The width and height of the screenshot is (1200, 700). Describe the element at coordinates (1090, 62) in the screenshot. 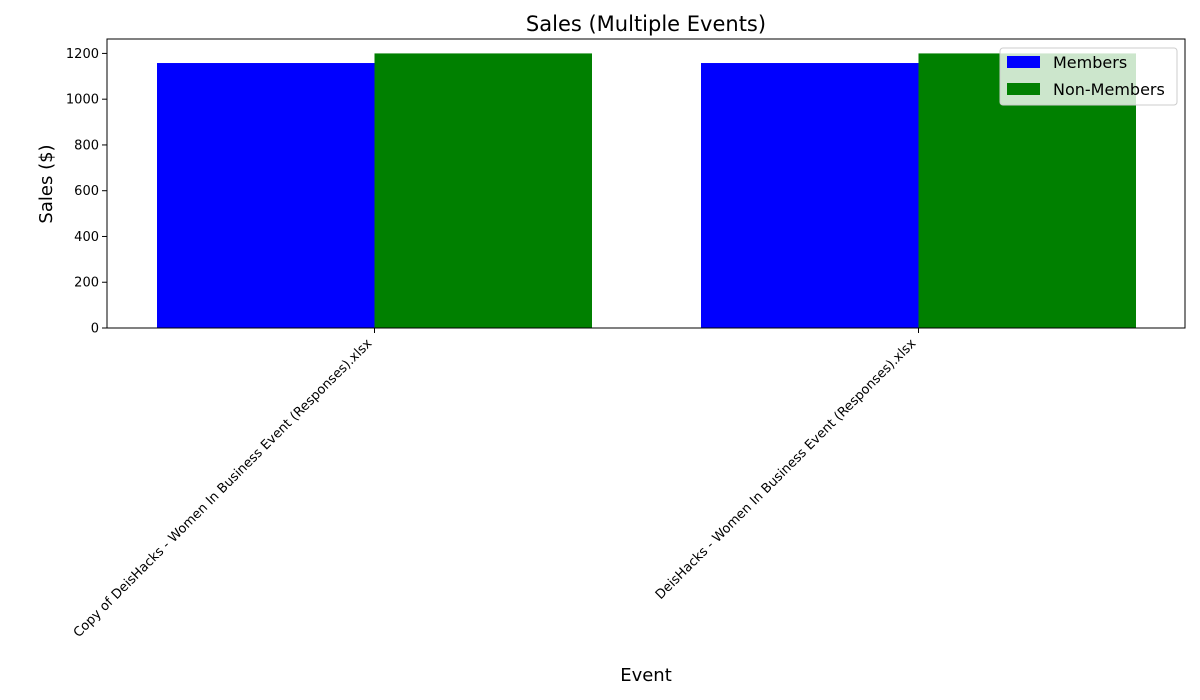

I see `legend-label: Members` at that location.